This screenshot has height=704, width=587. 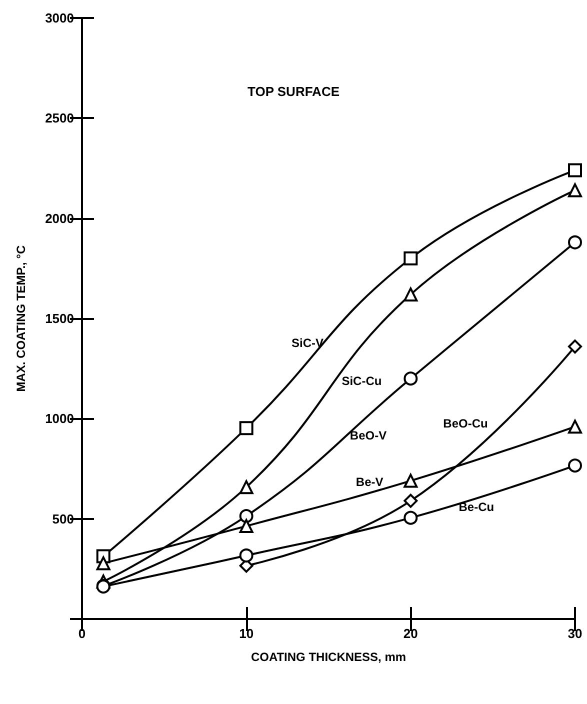 What do you see at coordinates (307, 343) in the screenshot?
I see `series-label: SiC-V` at bounding box center [307, 343].